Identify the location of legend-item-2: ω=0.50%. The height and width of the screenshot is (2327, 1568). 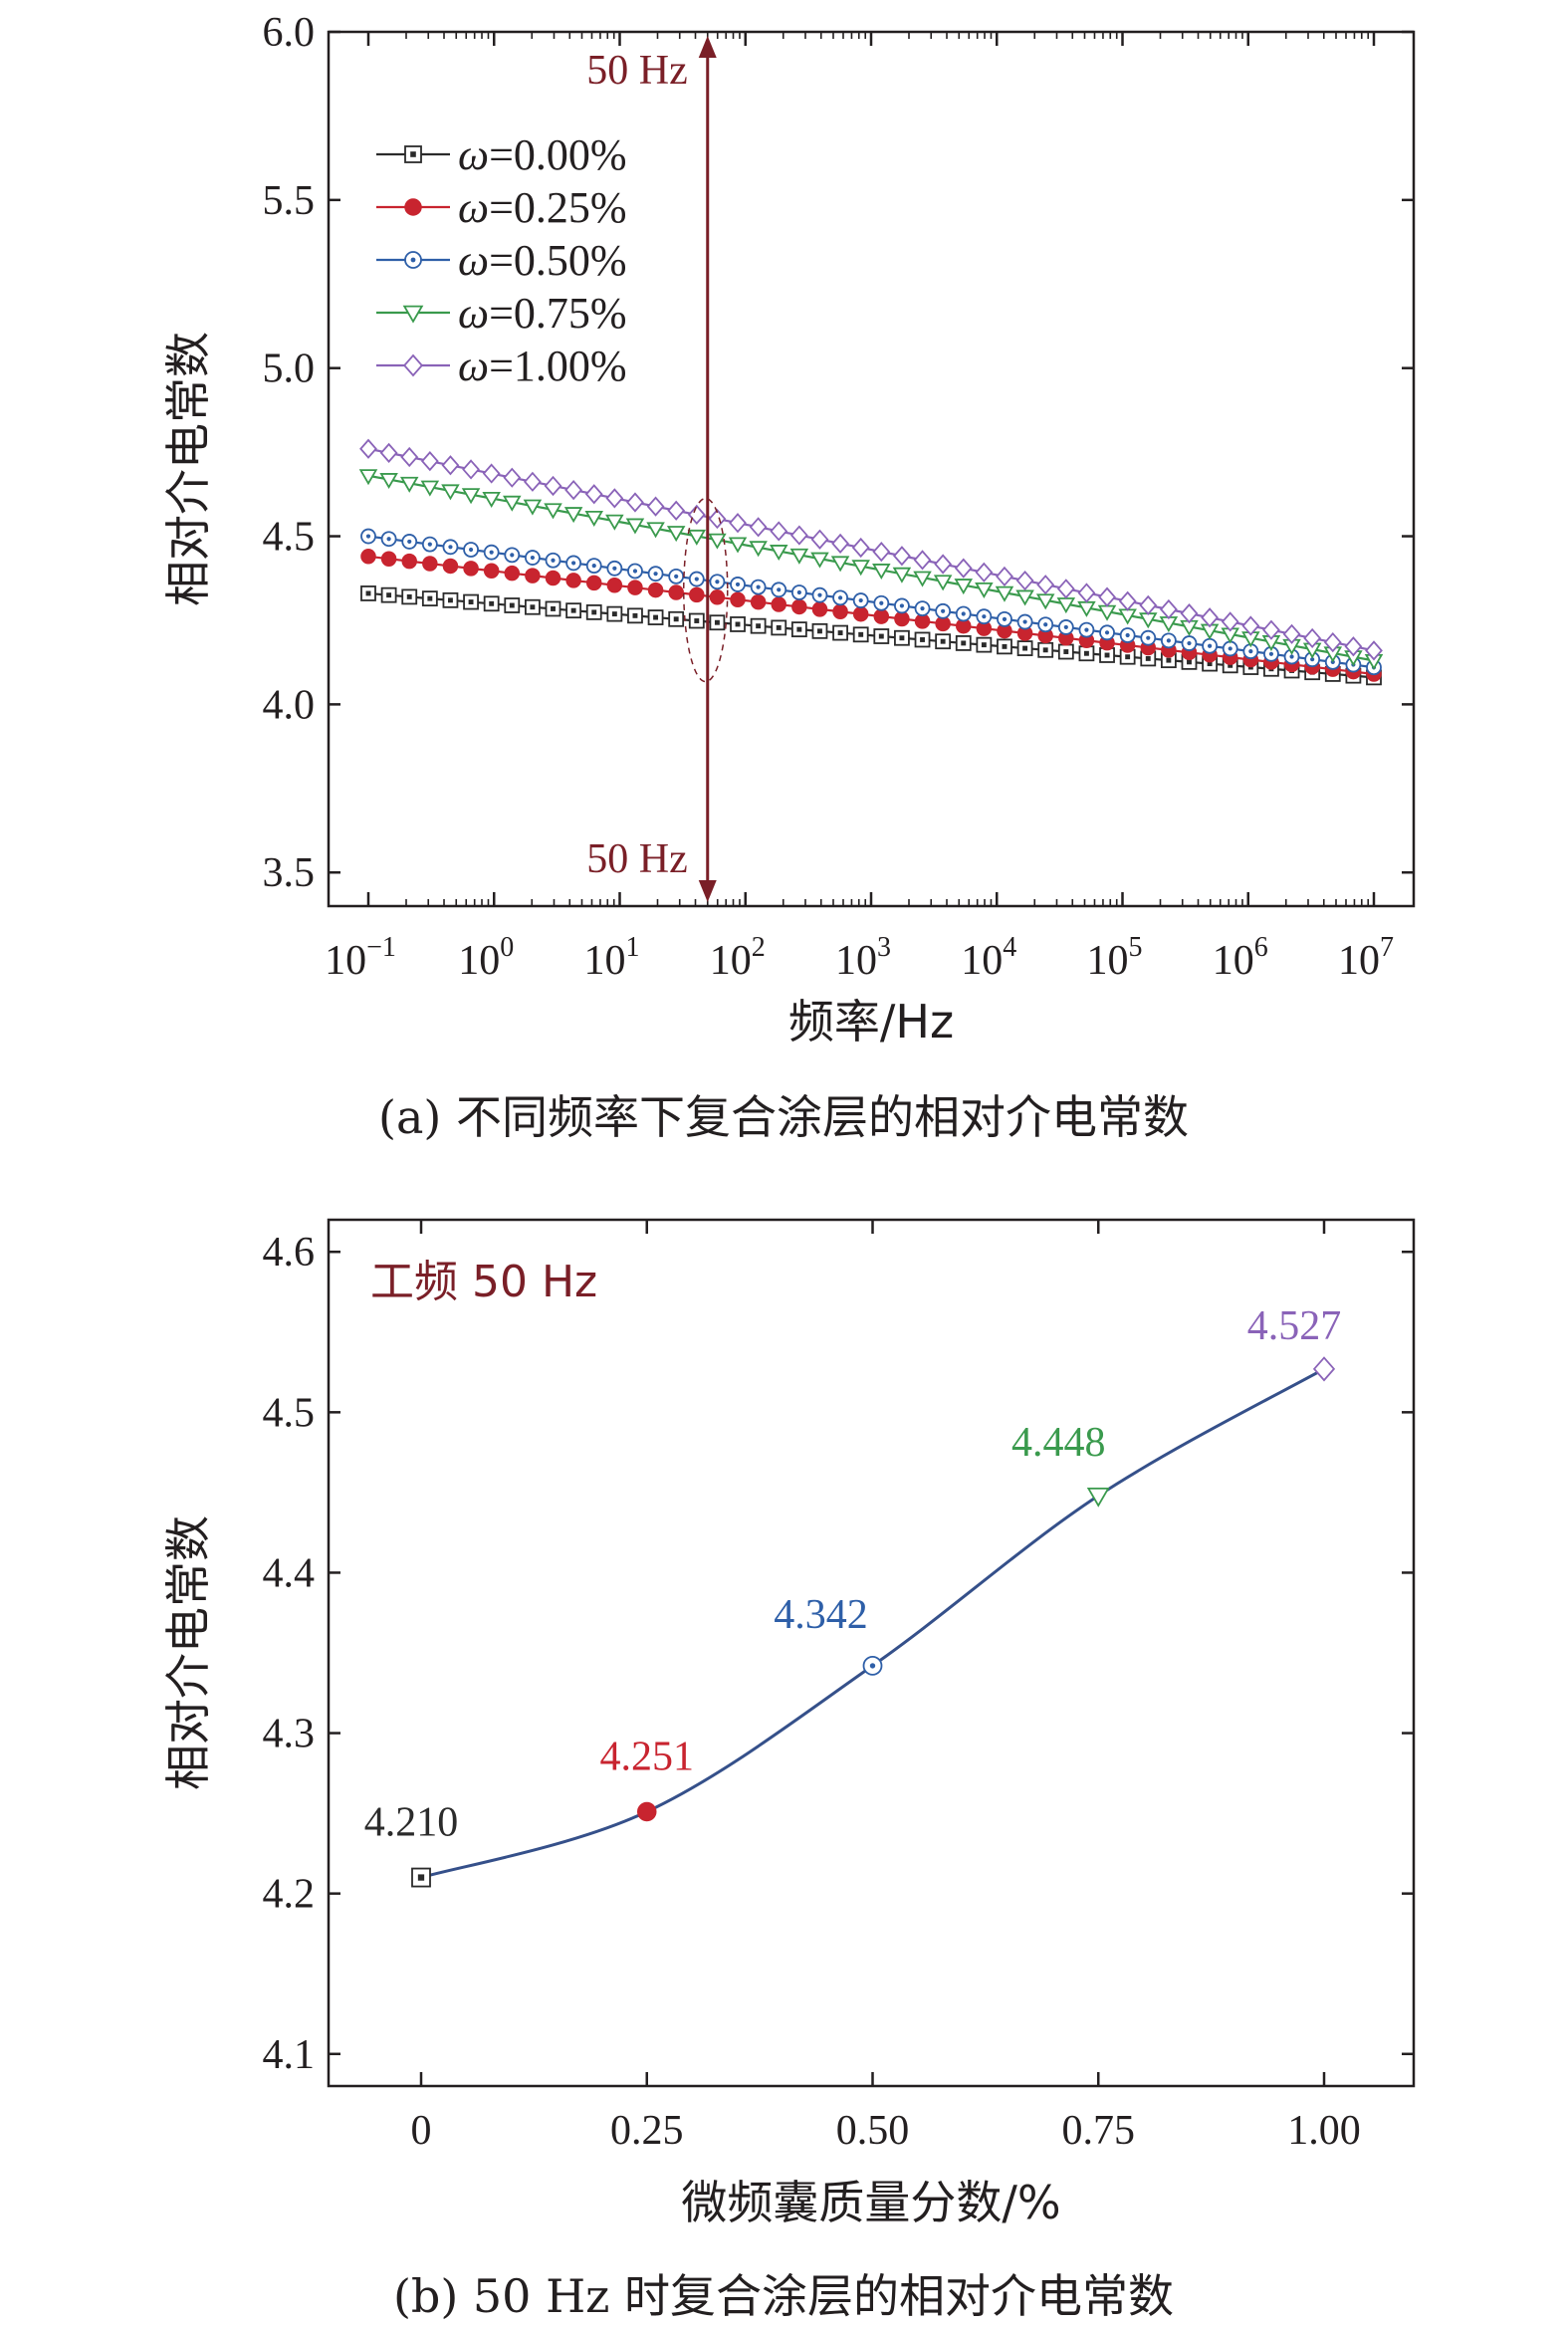
(502, 260).